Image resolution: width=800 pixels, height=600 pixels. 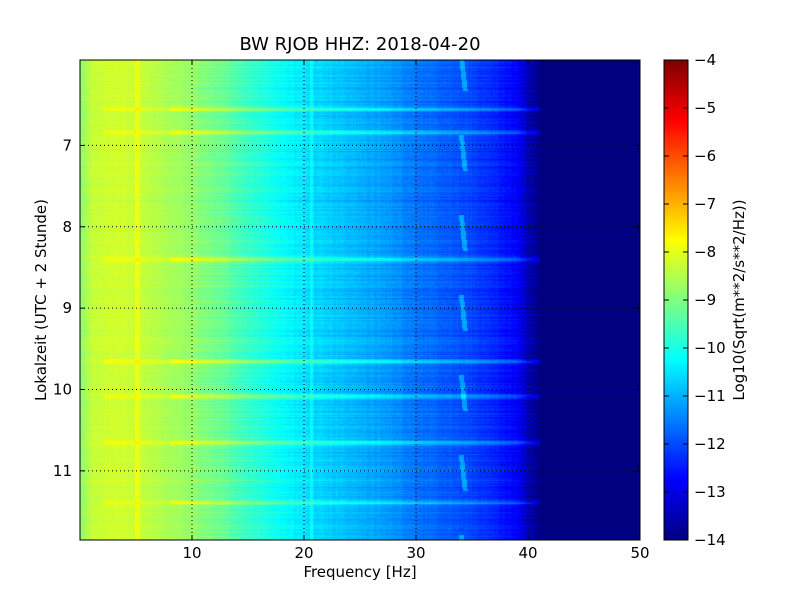 I want to click on colorbar-tick-label: −10, so click(x=710, y=348).